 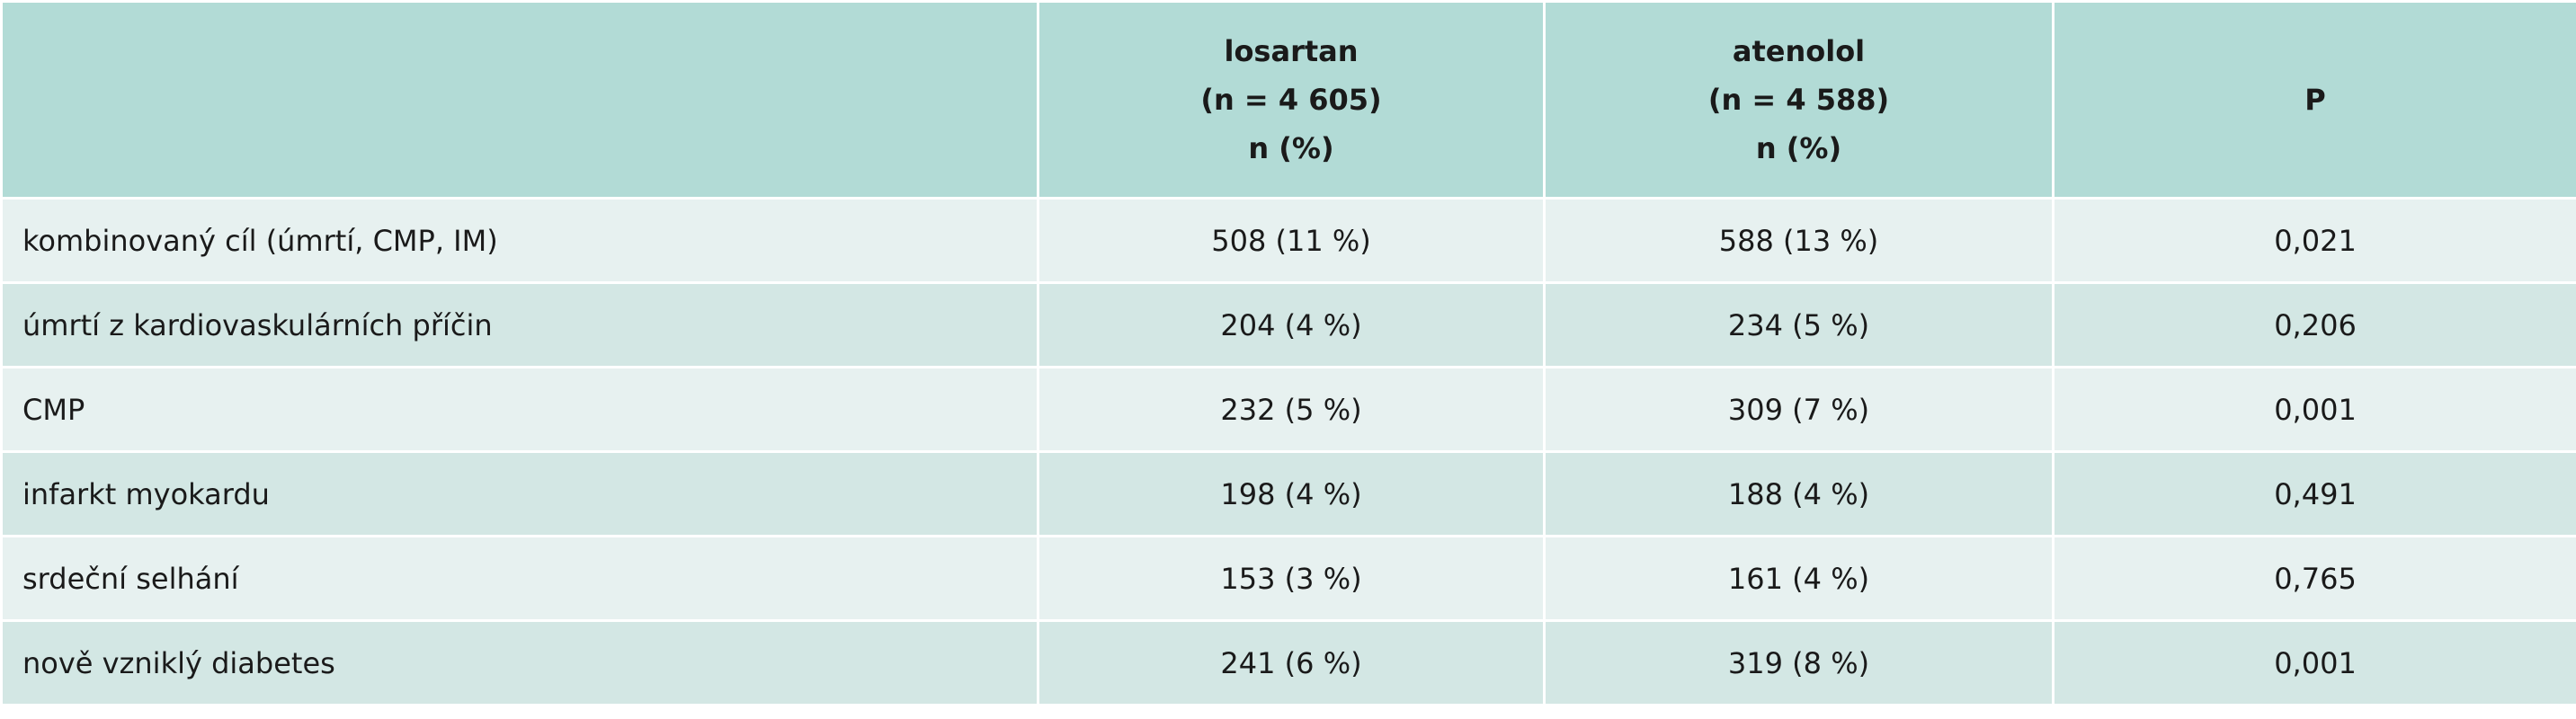 I want to click on table-row: srdeční selhání 153 (3 %) 161 (4 %) 0,765, so click(x=1290, y=578).